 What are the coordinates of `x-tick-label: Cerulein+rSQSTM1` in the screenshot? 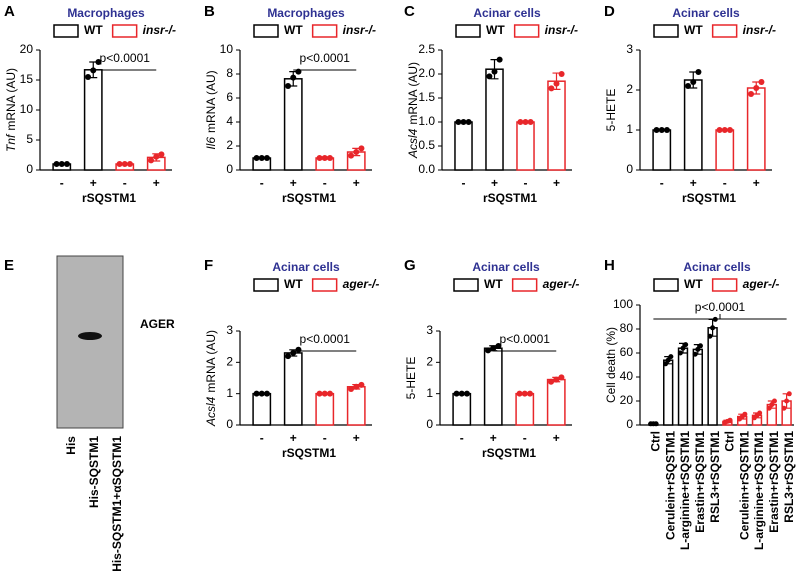 It's located at (744, 485).